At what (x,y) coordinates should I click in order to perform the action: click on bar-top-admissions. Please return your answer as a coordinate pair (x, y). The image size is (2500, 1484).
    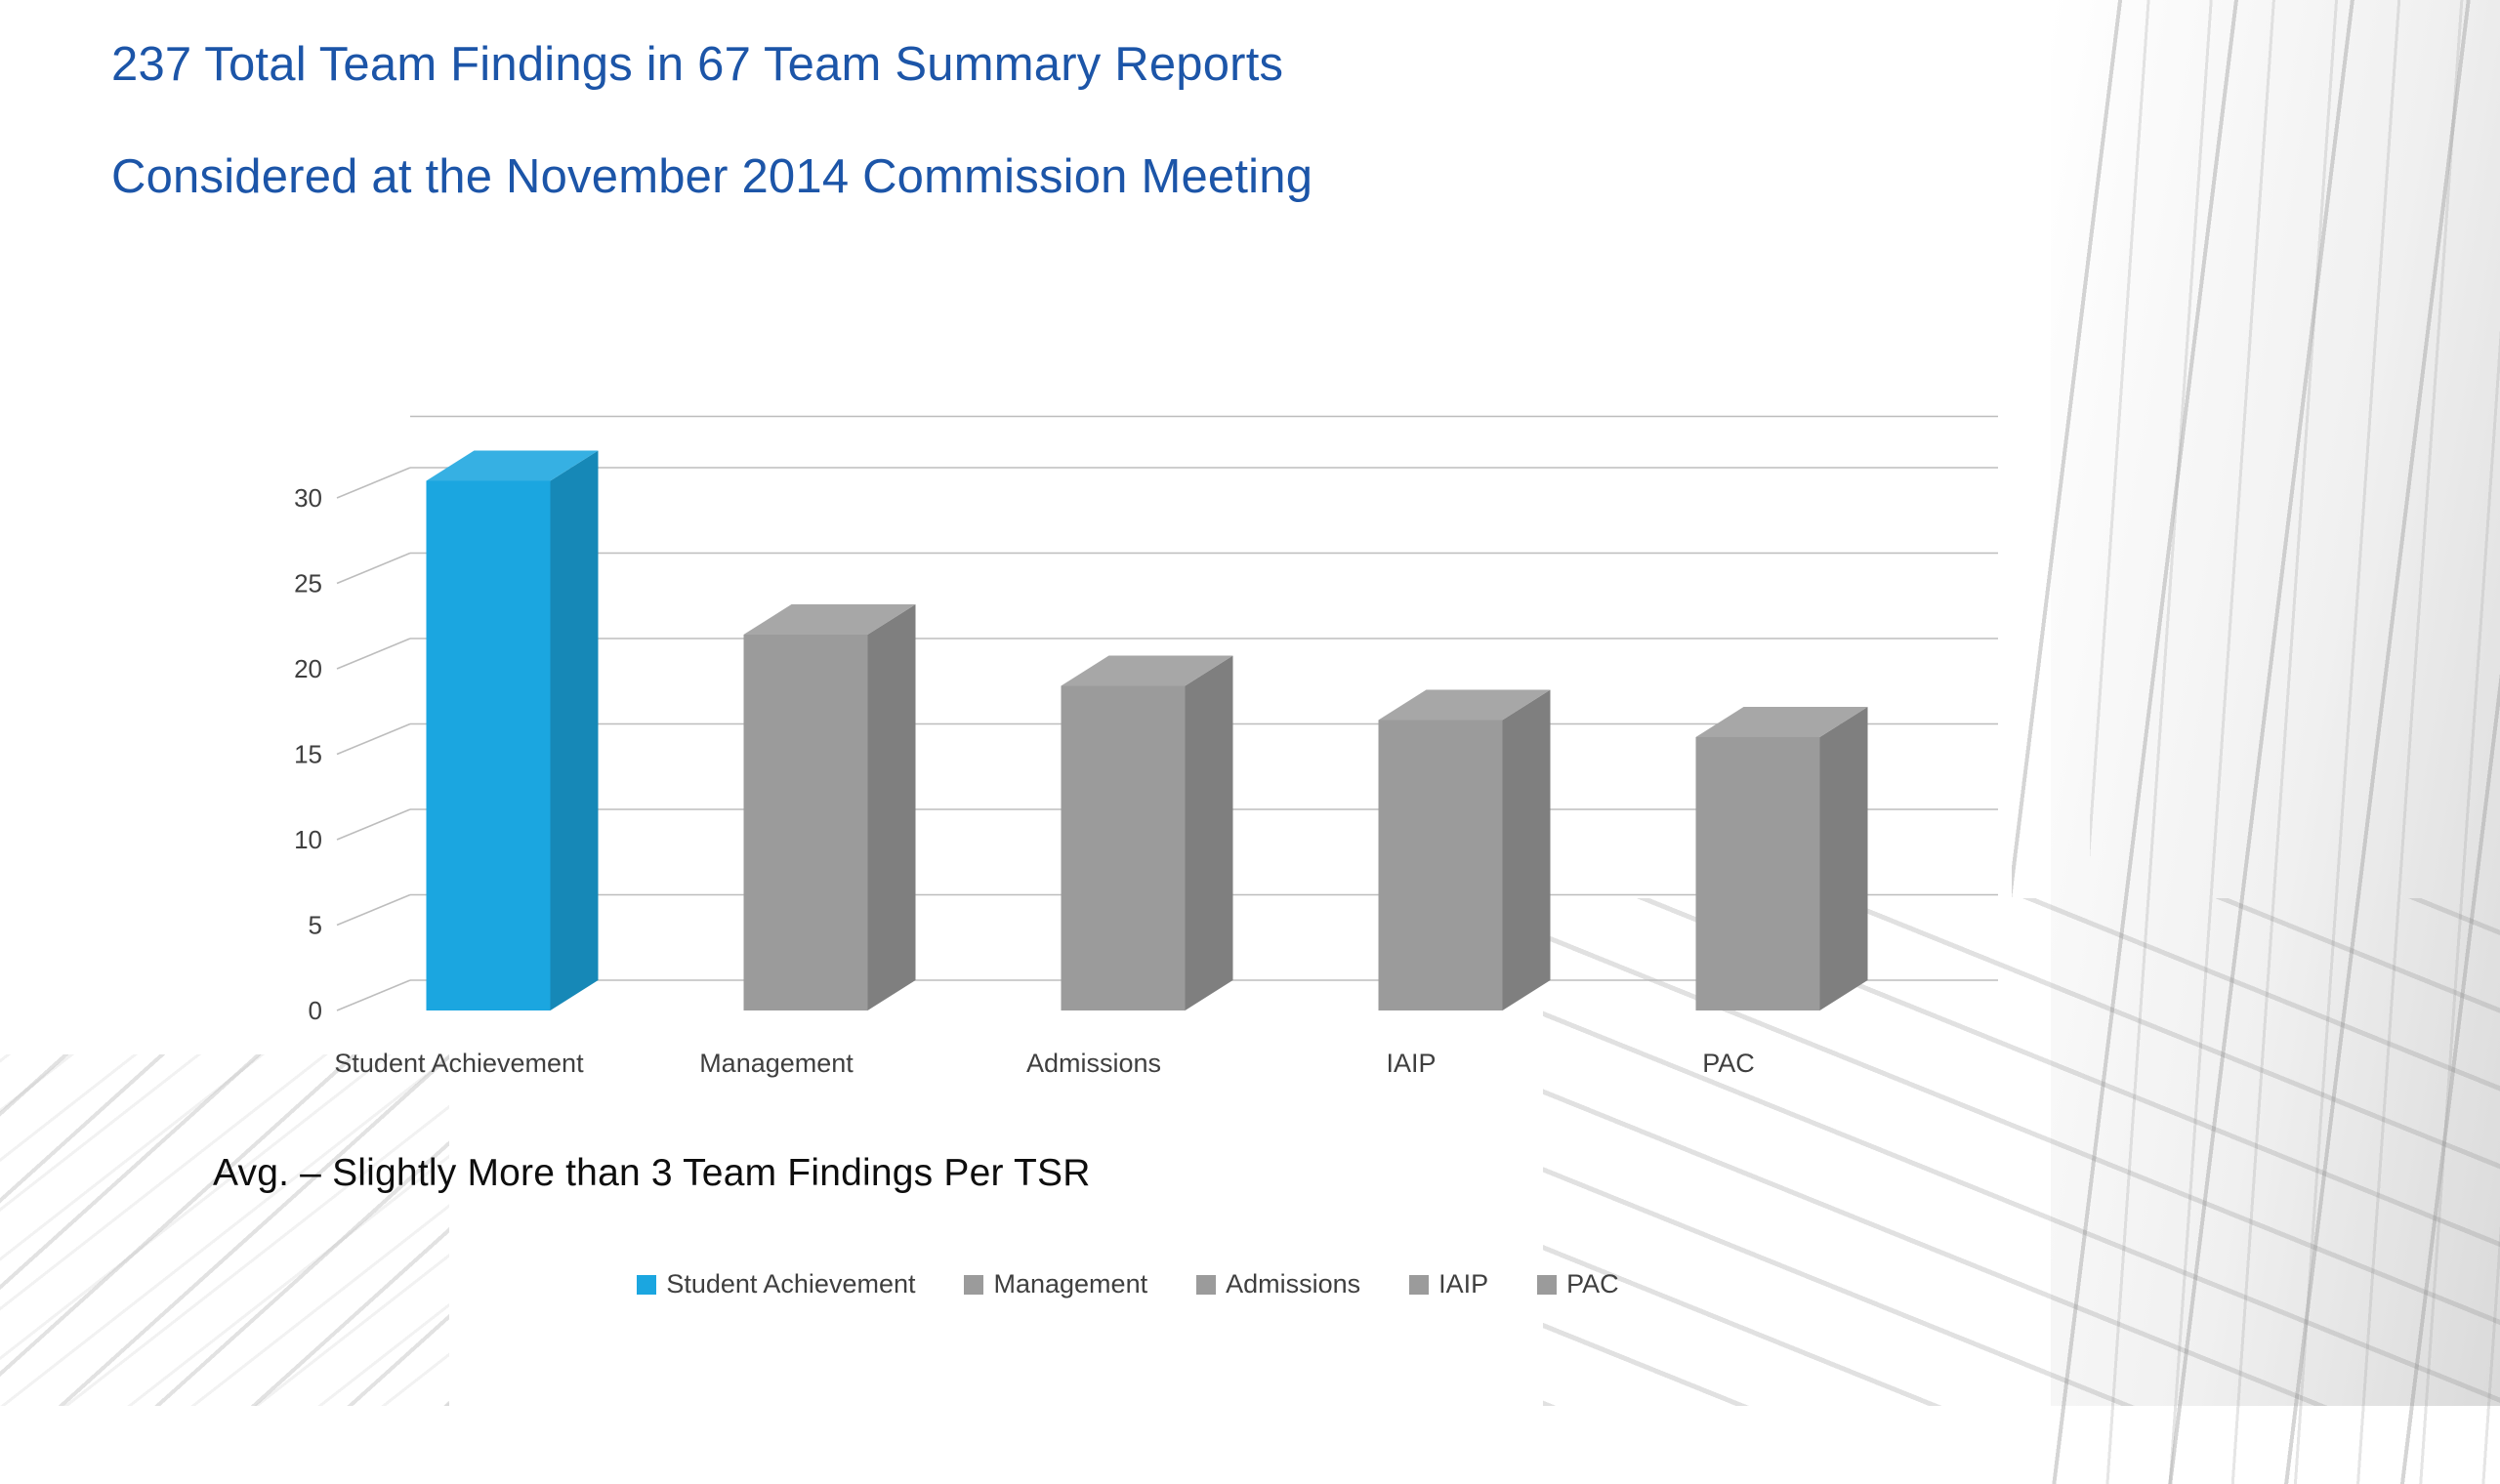
    Looking at the image, I should click on (1147, 671).